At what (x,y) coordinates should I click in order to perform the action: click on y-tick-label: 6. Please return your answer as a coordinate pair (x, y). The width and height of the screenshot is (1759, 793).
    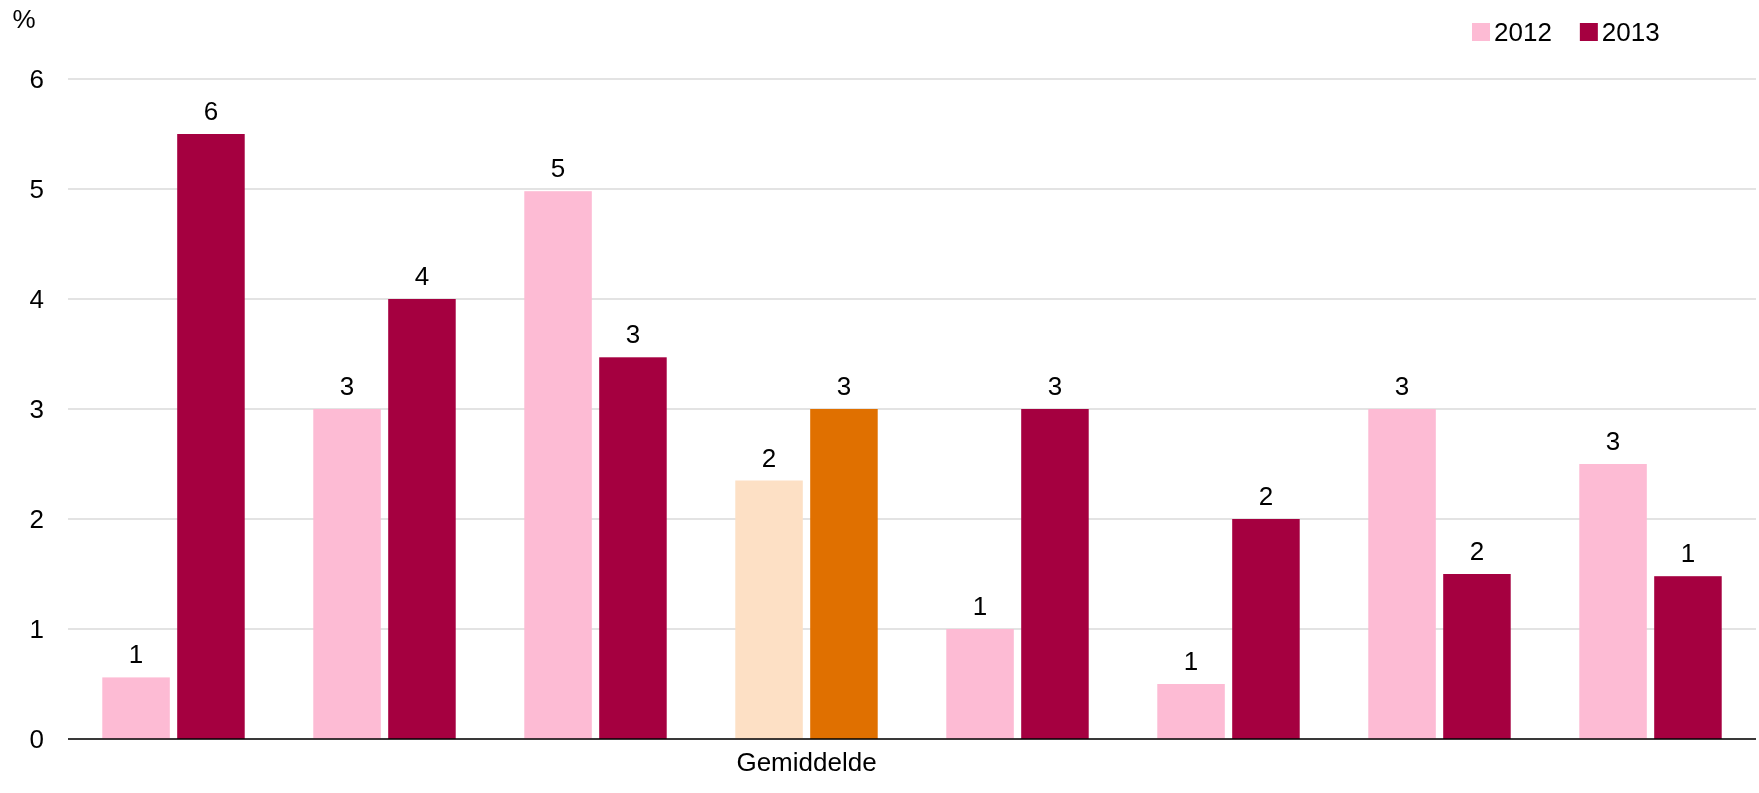
    Looking at the image, I should click on (36, 78).